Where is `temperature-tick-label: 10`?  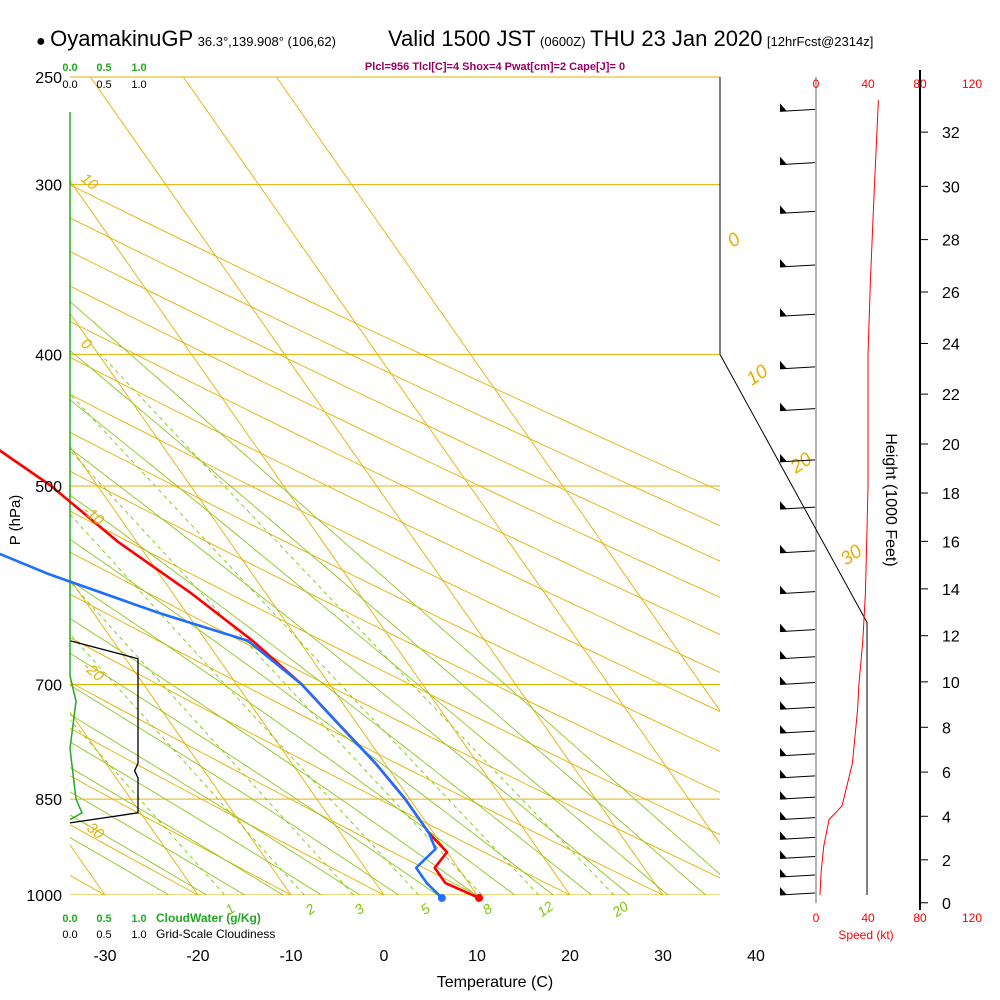
temperature-tick-label: 10 is located at coordinates (477, 956).